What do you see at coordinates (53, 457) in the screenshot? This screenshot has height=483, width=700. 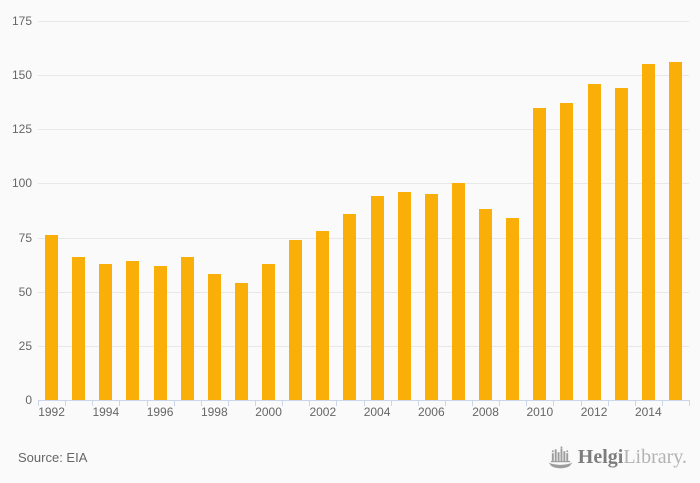 I see `source-label: Source: EIA` at bounding box center [53, 457].